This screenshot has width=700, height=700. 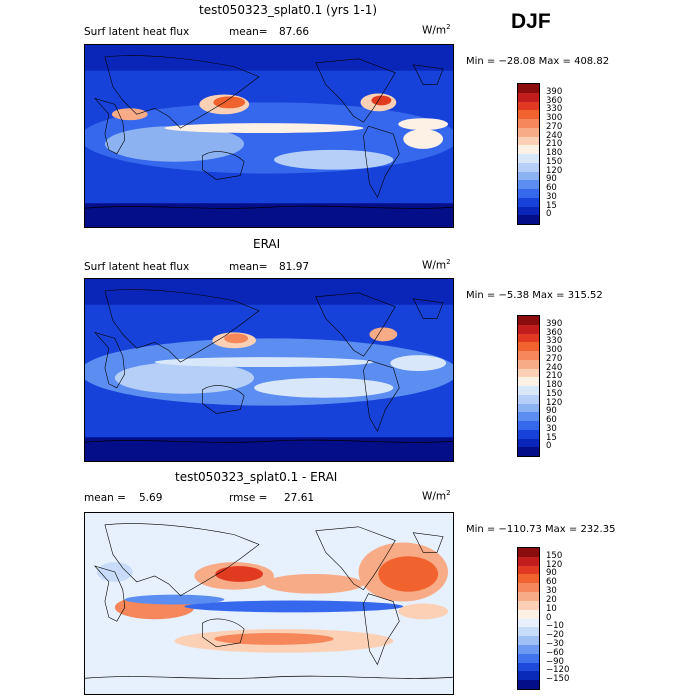 I want to click on panel2-mean-label: mean=, so click(x=248, y=267).